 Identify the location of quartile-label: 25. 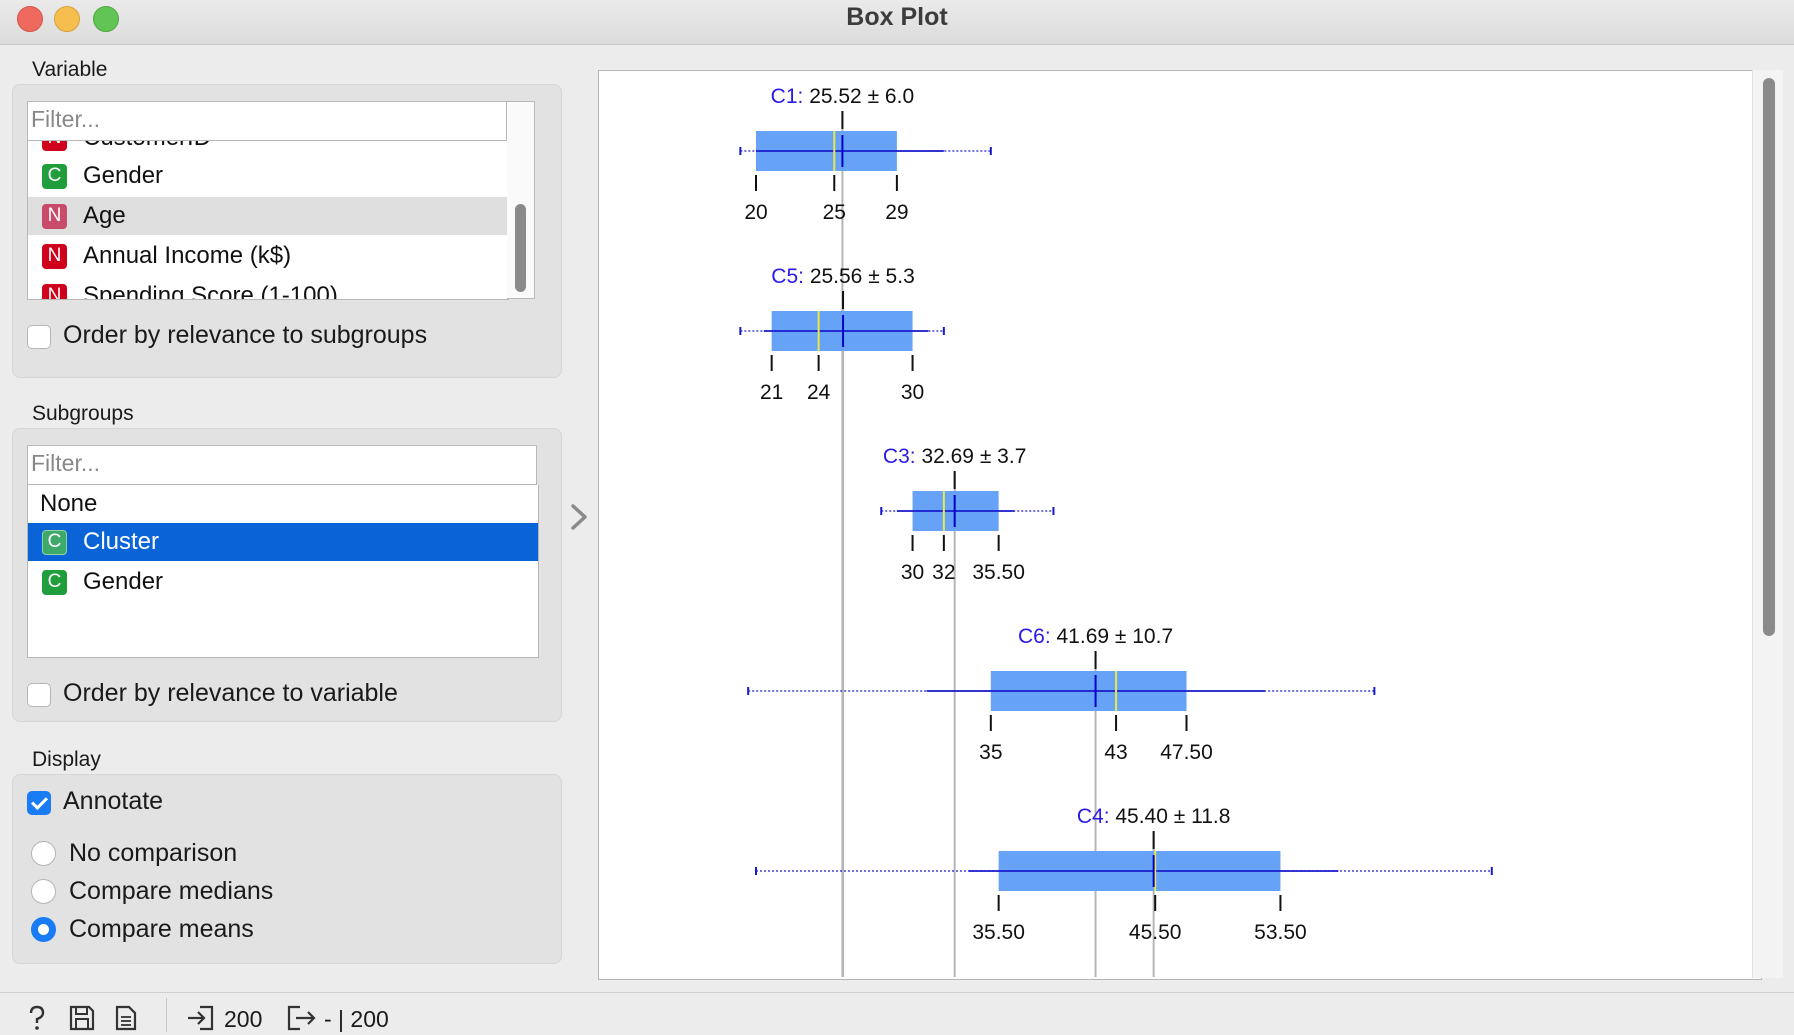
(834, 212).